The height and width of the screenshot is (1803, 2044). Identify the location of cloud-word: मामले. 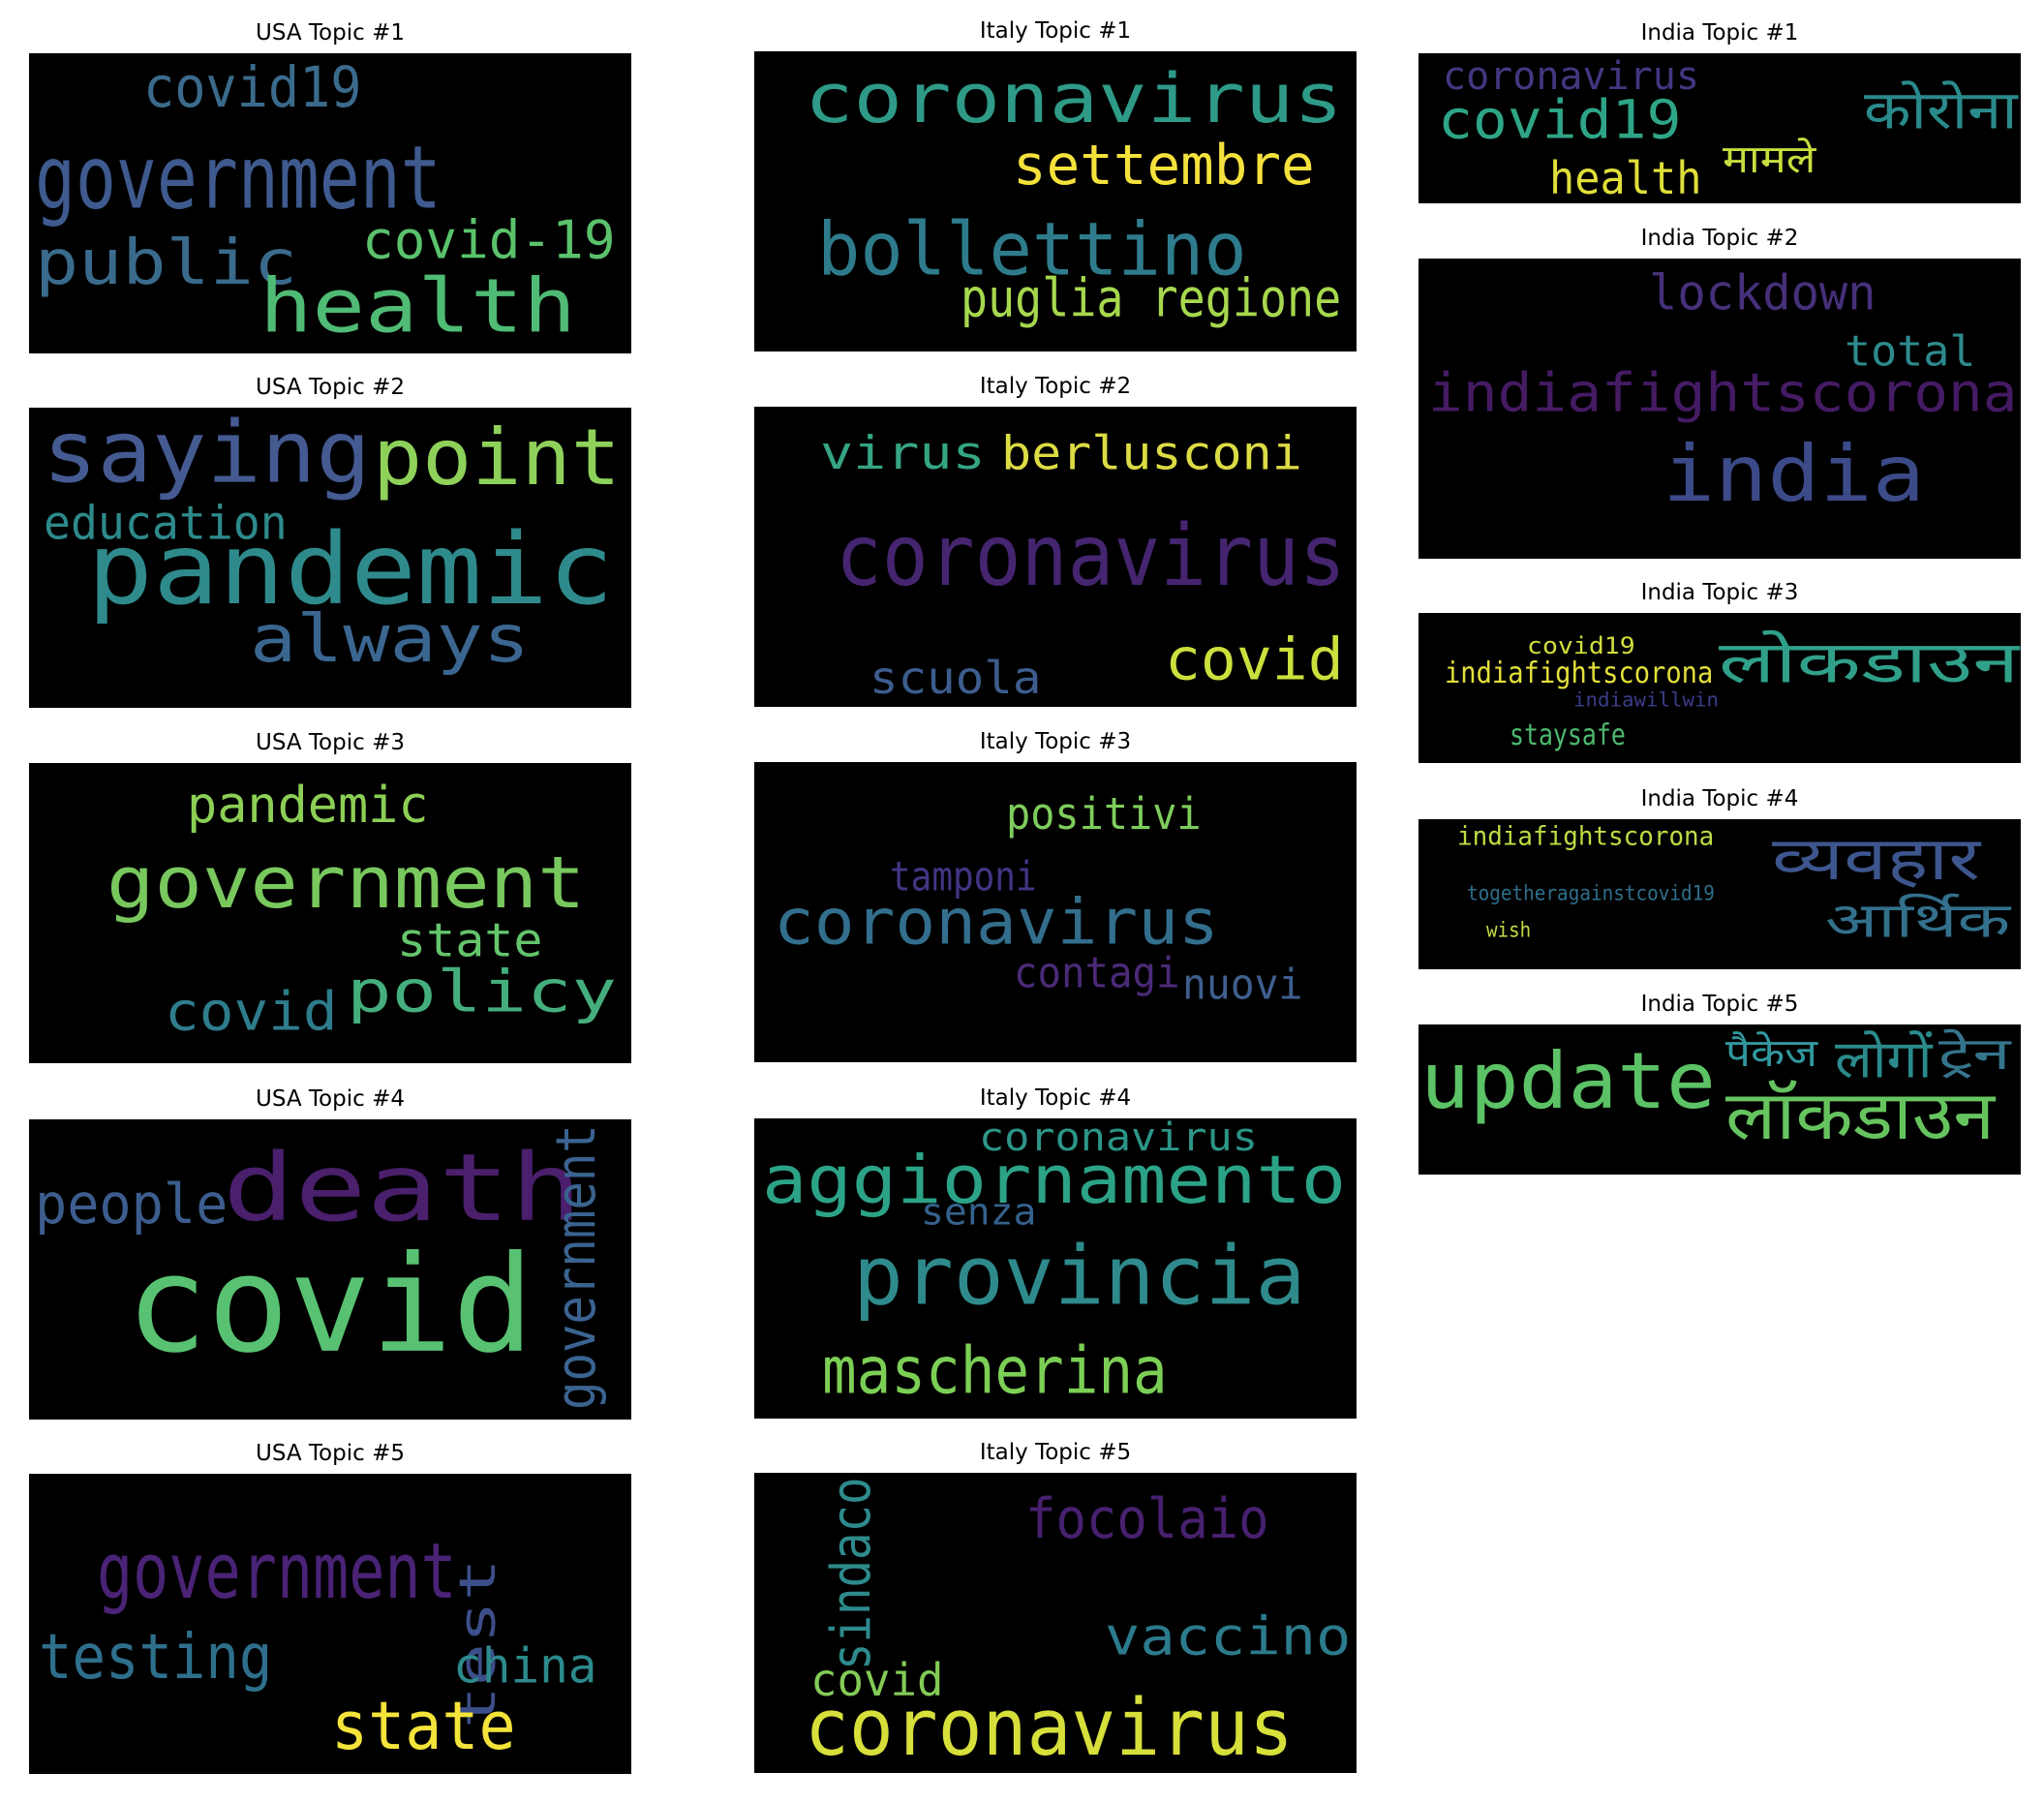
(1769, 160).